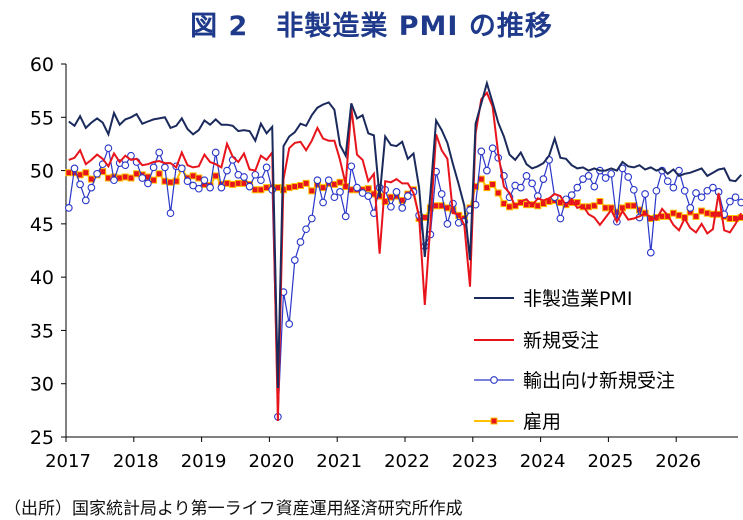 The height and width of the screenshot is (520, 743). I want to click on y-tick-label: 35, so click(42, 331).